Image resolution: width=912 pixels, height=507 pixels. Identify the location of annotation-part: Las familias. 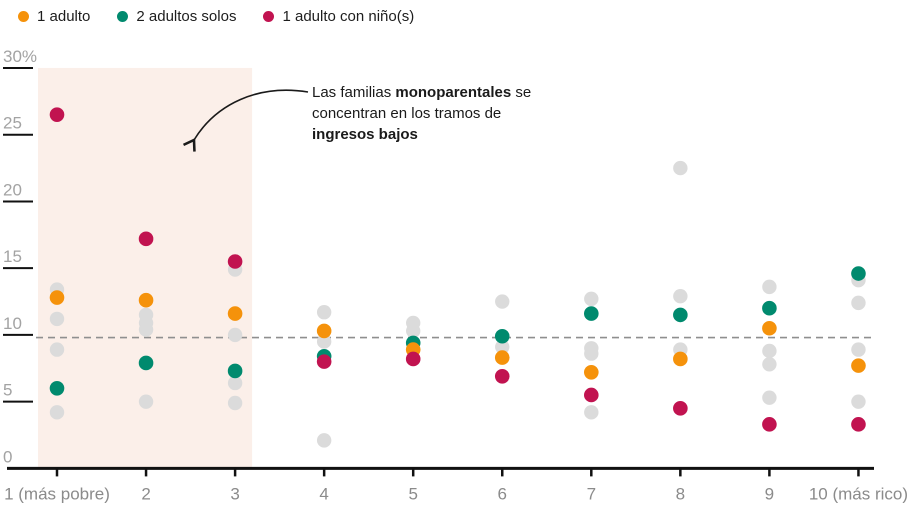
(354, 92).